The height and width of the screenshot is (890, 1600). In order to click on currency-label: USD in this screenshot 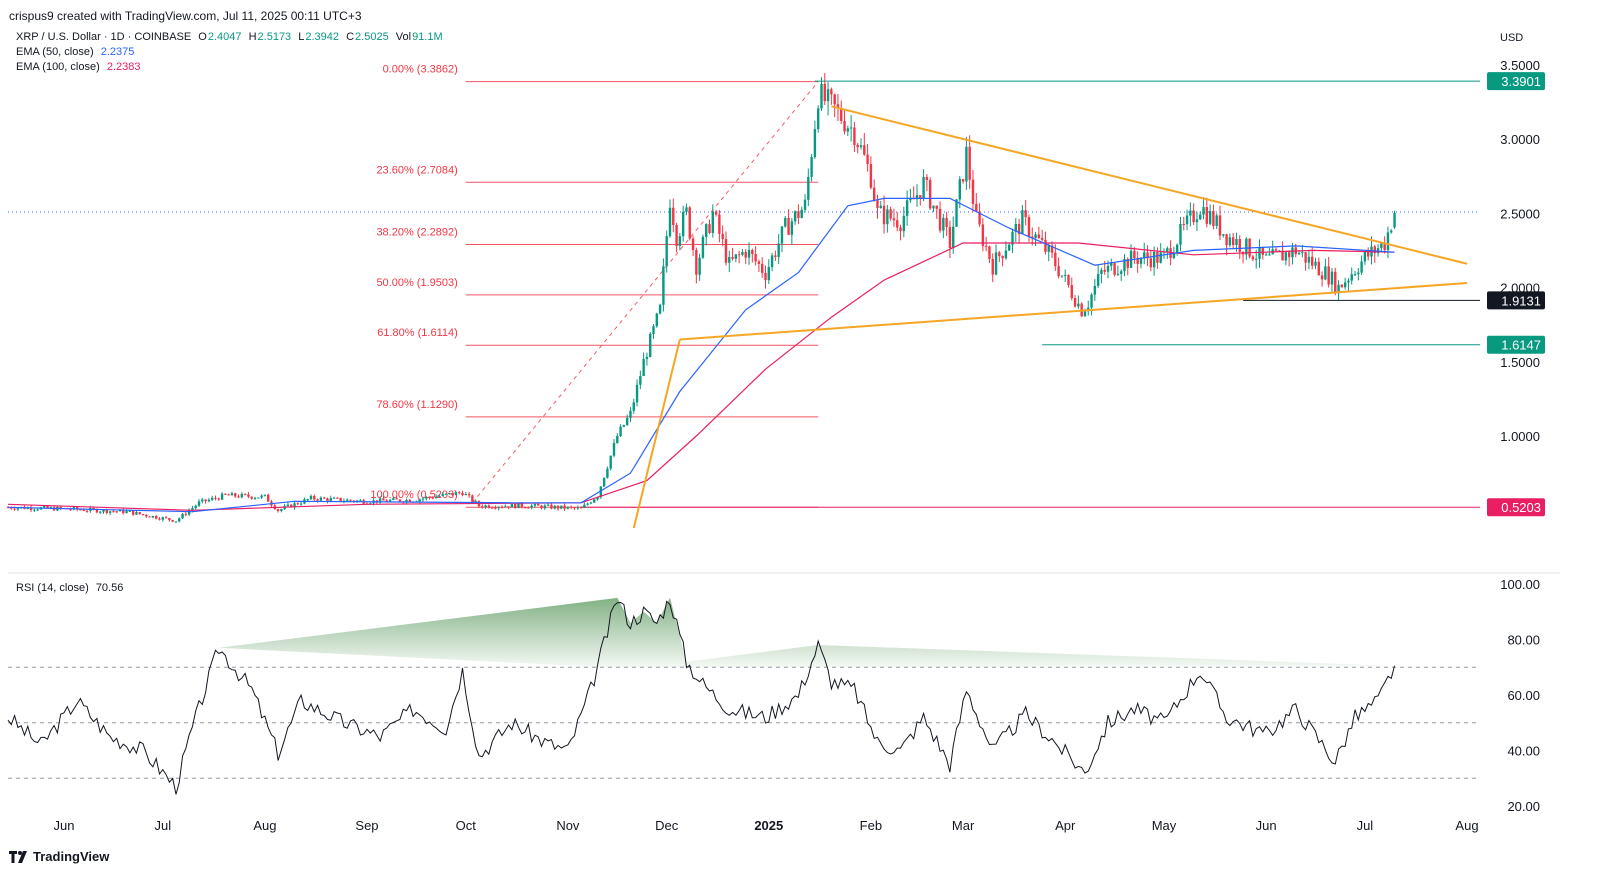, I will do `click(1512, 38)`.